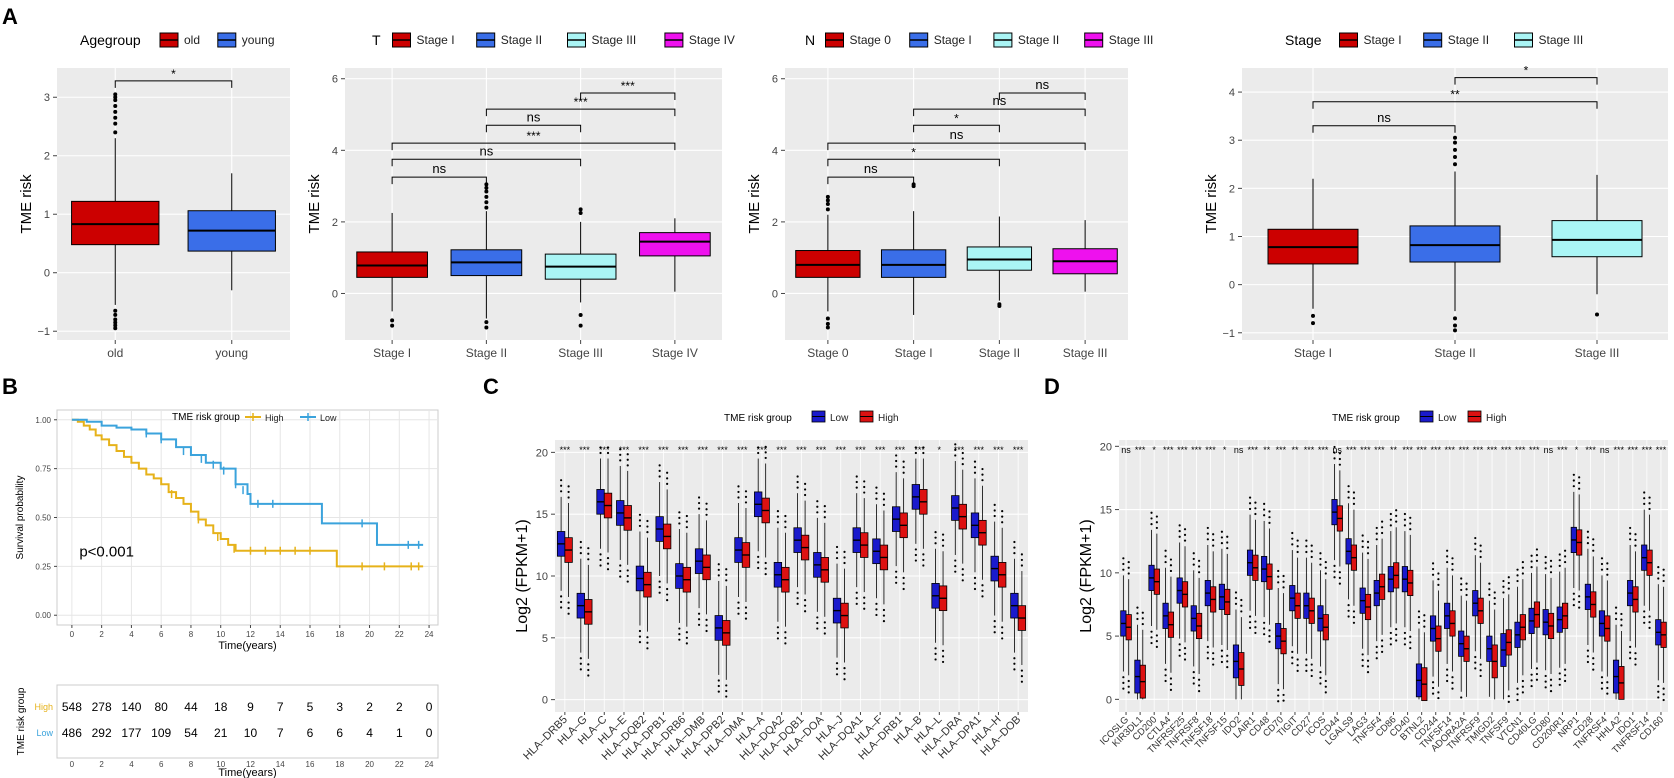 This screenshot has height=778, width=1674. I want to click on y-tick-label: 0, so click(1109, 700).